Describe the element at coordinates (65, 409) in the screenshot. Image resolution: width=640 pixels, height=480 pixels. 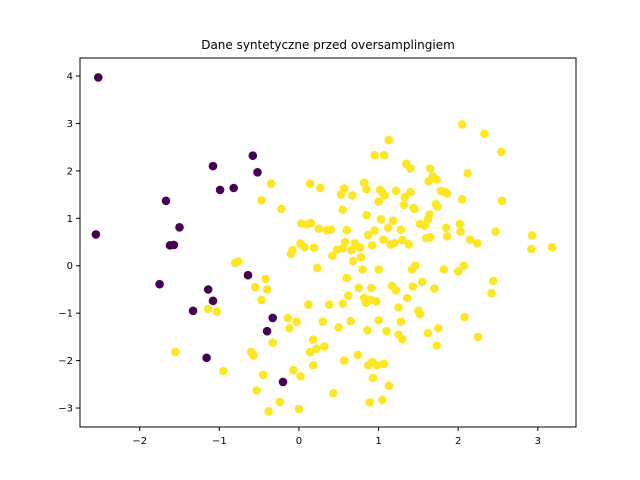
I see `y-tick-label: −3` at that location.